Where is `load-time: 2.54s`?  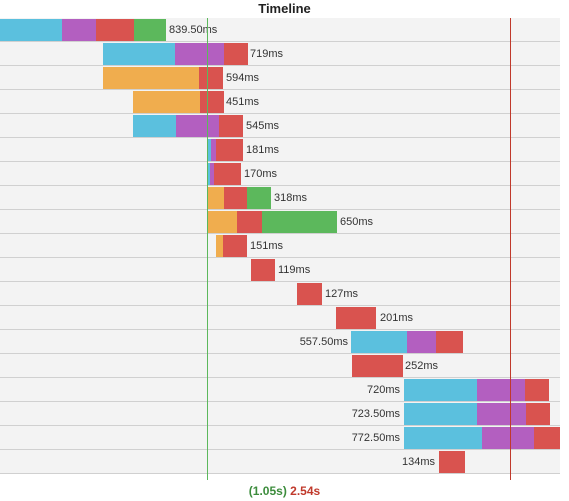
load-time: 2.54s is located at coordinates (305, 491).